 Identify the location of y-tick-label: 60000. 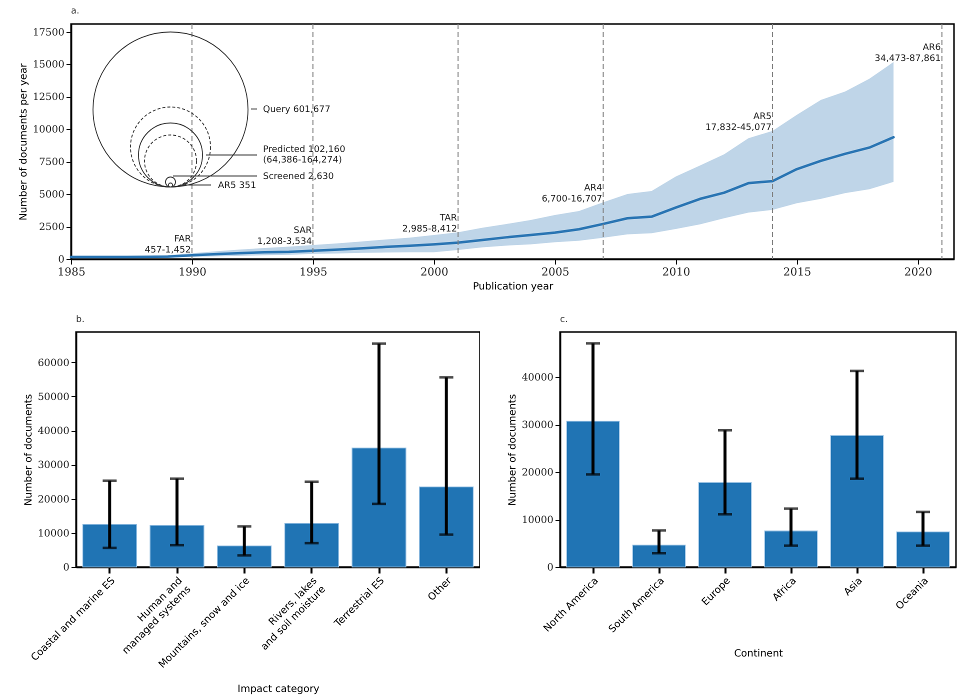
(54, 363).